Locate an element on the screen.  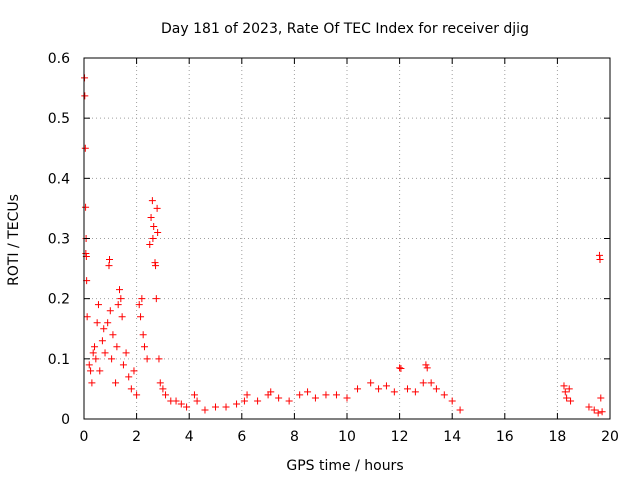
x-tick-label: 10 is located at coordinates (347, 437).